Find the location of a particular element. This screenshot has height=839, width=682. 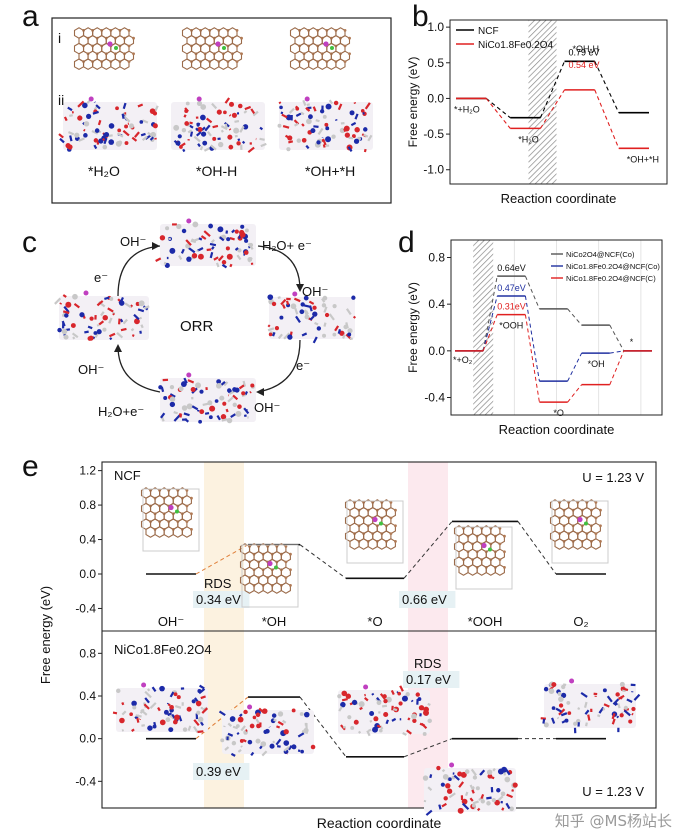

e-bottom-ytick-label: 0.0 is located at coordinates (87, 739).